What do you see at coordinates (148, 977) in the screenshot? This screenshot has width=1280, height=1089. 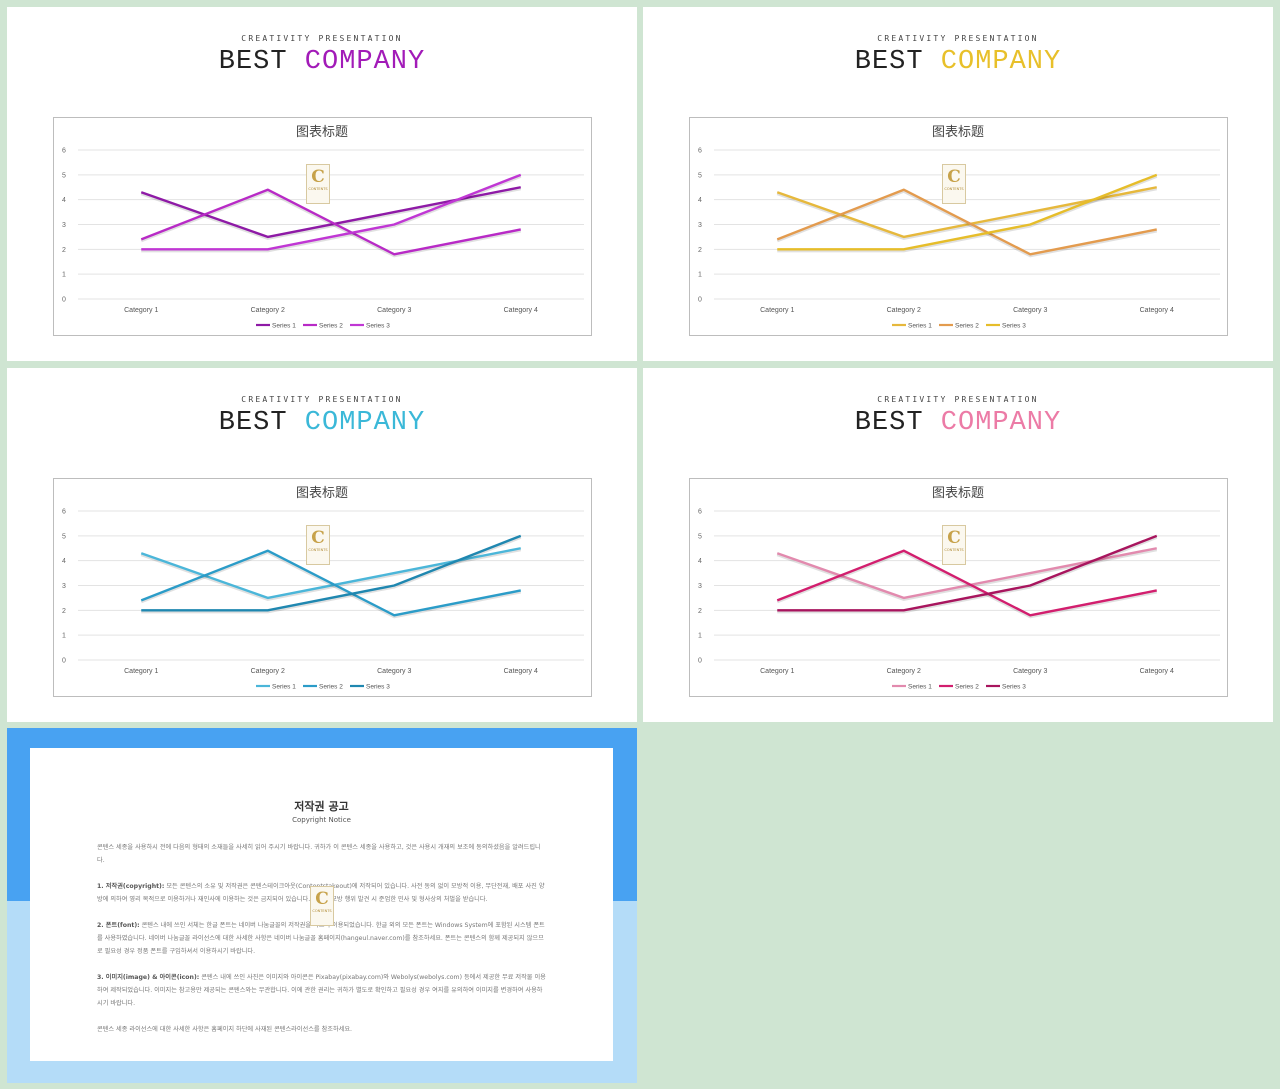 I see `notice-image-head: 3. 이미지(image) & 아이콘(icon):` at bounding box center [148, 977].